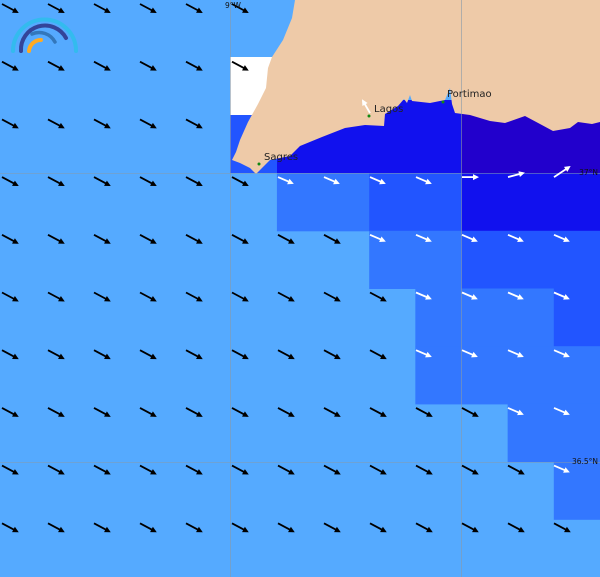 The width and height of the screenshot is (600, 577). What do you see at coordinates (388, 109) in the screenshot?
I see `city-label-lagos: Lagos` at bounding box center [388, 109].